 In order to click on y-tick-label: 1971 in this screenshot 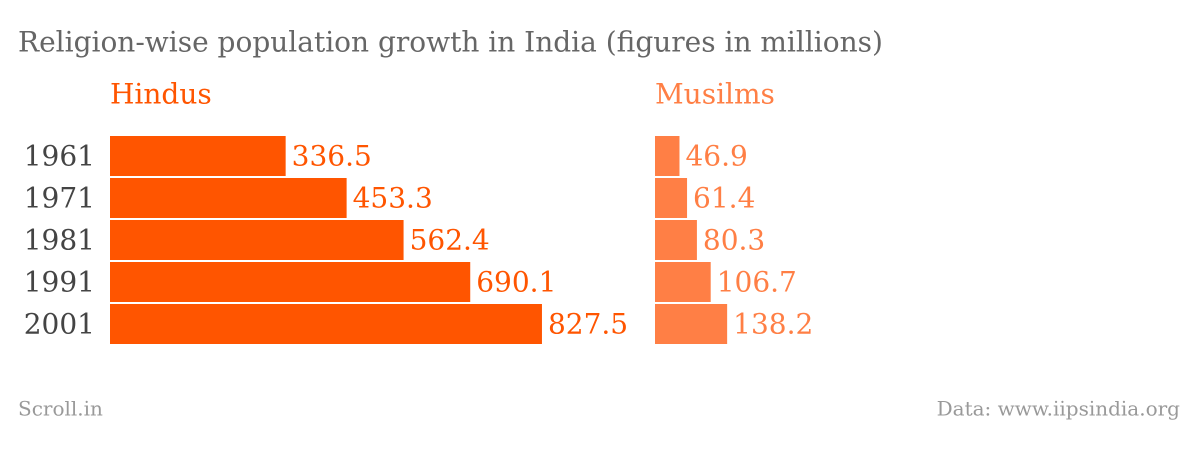, I will do `click(59, 198)`.